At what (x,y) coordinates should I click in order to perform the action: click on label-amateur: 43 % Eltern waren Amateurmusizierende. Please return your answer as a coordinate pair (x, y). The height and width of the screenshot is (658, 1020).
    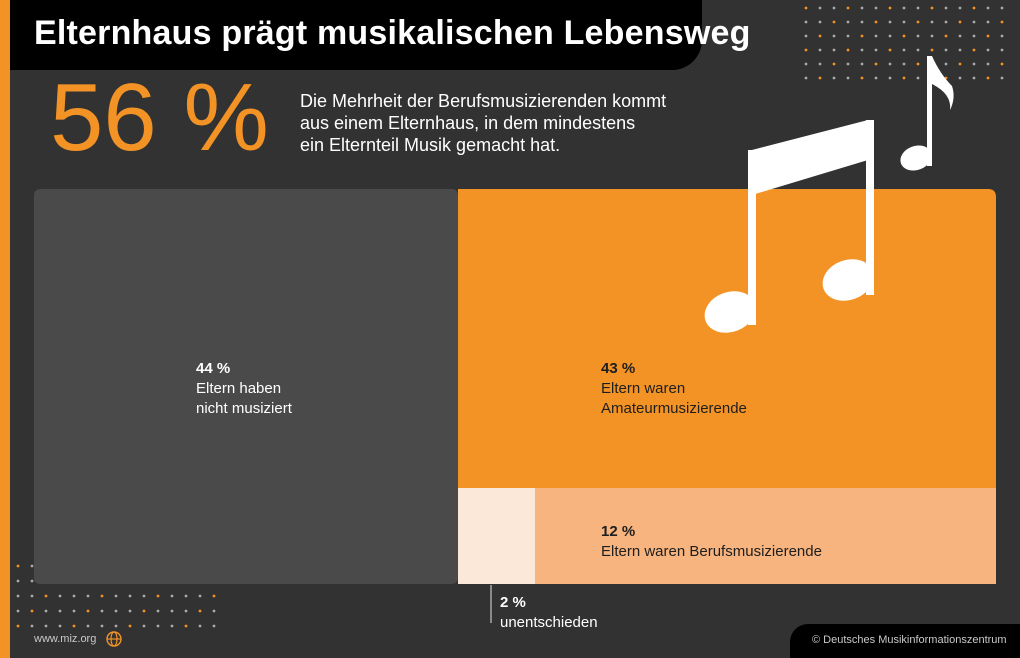
    Looking at the image, I should click on (674, 389).